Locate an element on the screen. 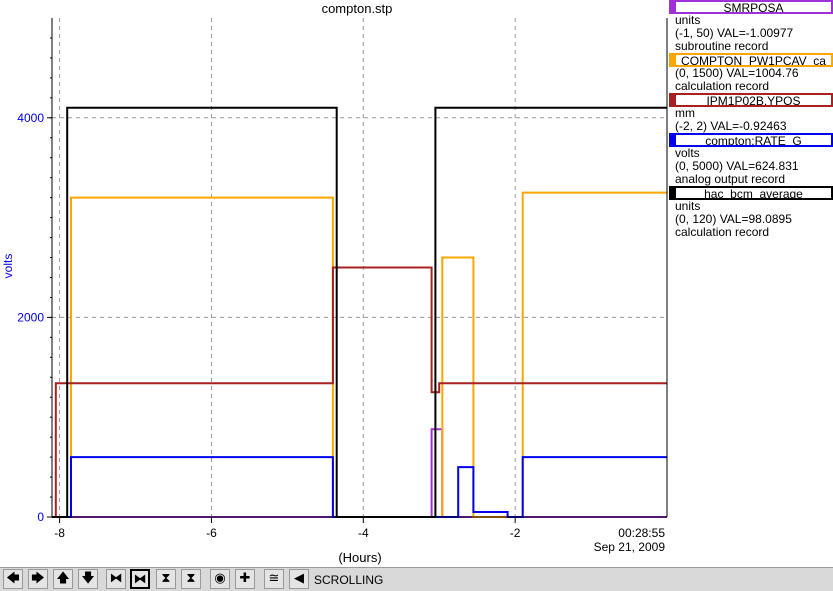 Image resolution: width=833 pixels, height=591 pixels. toggle-icon: ◀ is located at coordinates (299, 579).